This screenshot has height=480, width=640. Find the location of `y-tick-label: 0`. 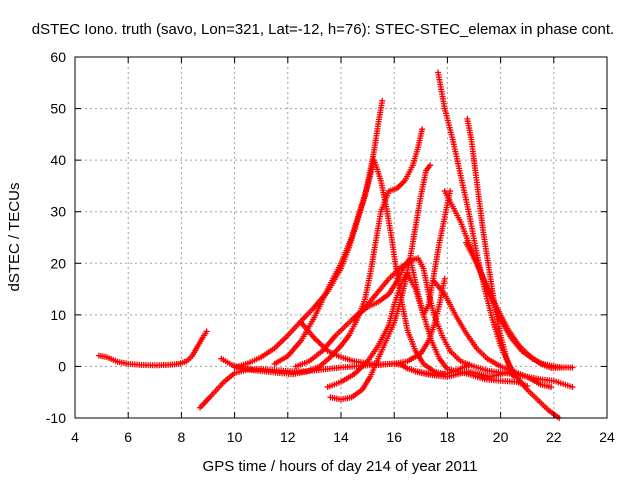

y-tick-label: 0 is located at coordinates (62, 366).